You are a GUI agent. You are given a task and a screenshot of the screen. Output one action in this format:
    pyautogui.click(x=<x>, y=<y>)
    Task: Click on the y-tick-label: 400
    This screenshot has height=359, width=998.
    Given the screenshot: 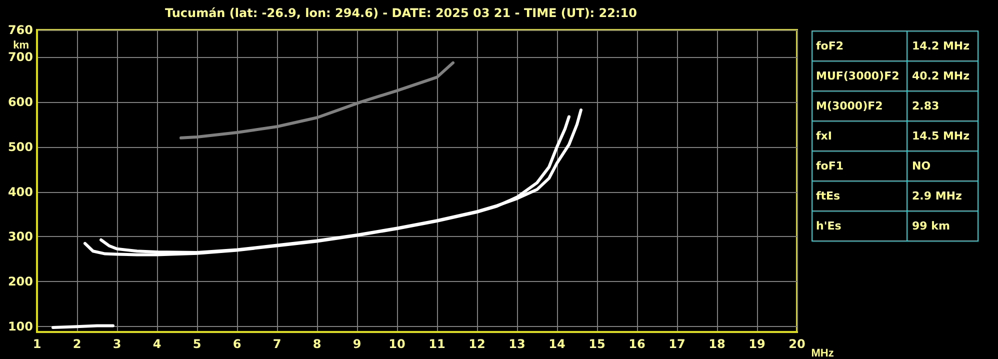 What is the action you would take?
    pyautogui.click(x=20, y=191)
    